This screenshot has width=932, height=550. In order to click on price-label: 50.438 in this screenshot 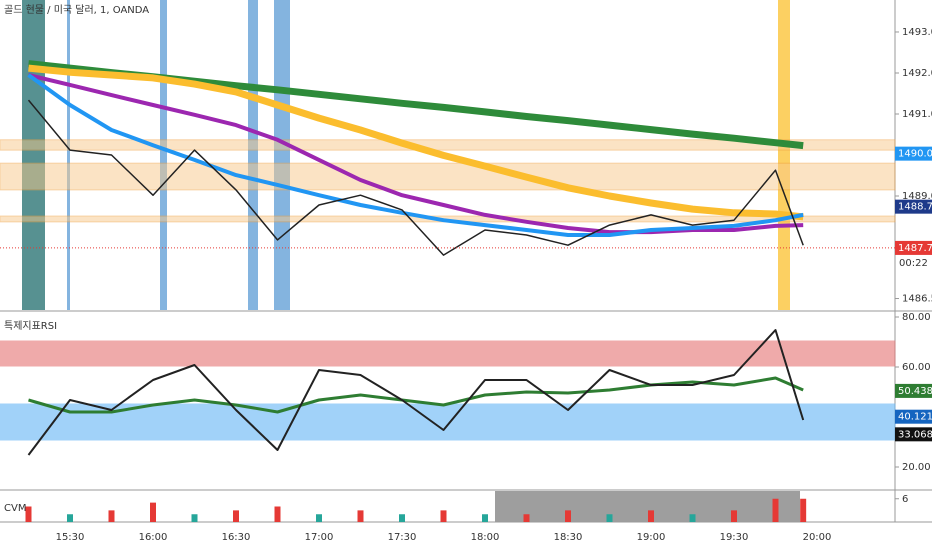, I will do `click(915, 391)`.